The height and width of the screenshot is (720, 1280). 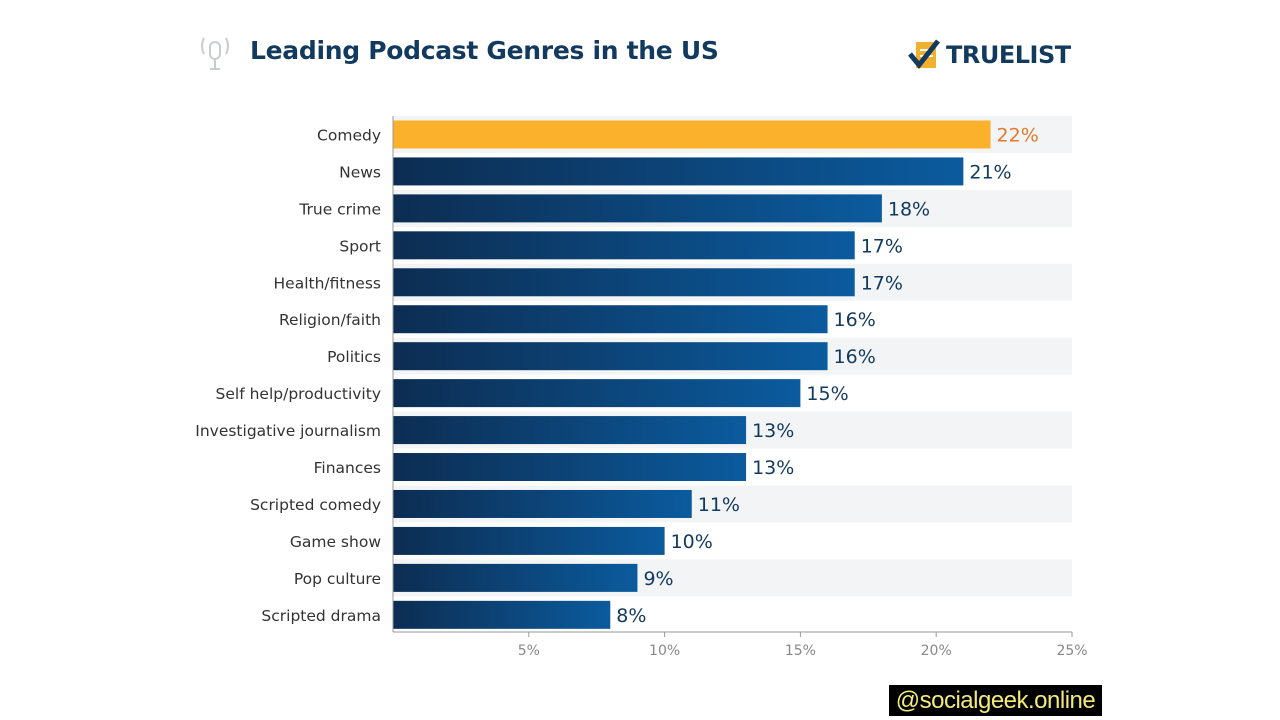 I want to click on microphone-icon, so click(x=215, y=53).